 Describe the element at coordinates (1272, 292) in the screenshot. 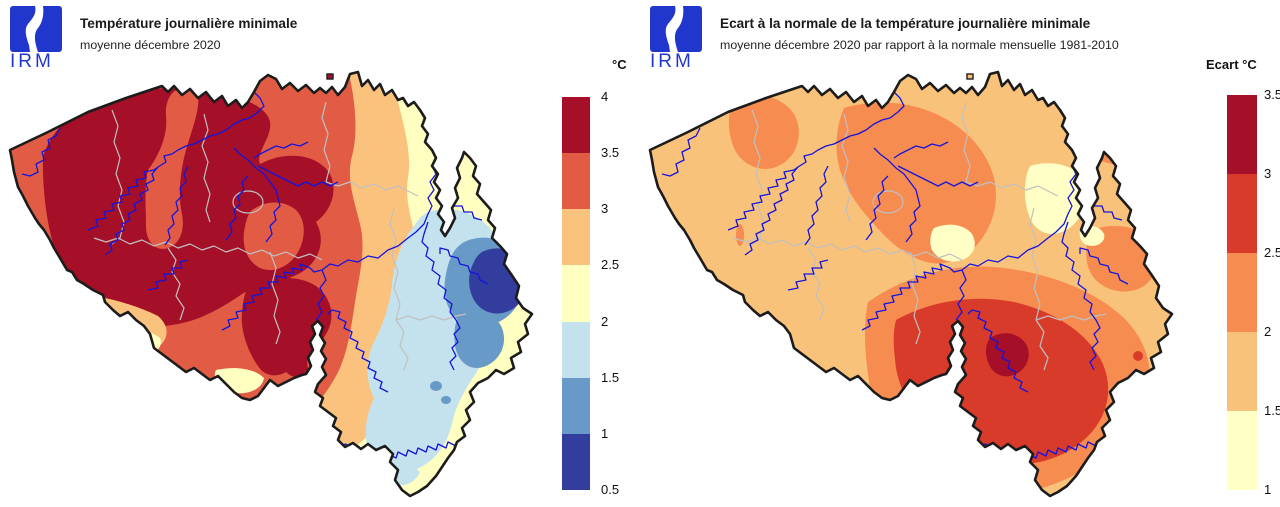

I see `right-legend-ticks: 3.5 3 2.5 2 1.5 1` at that location.